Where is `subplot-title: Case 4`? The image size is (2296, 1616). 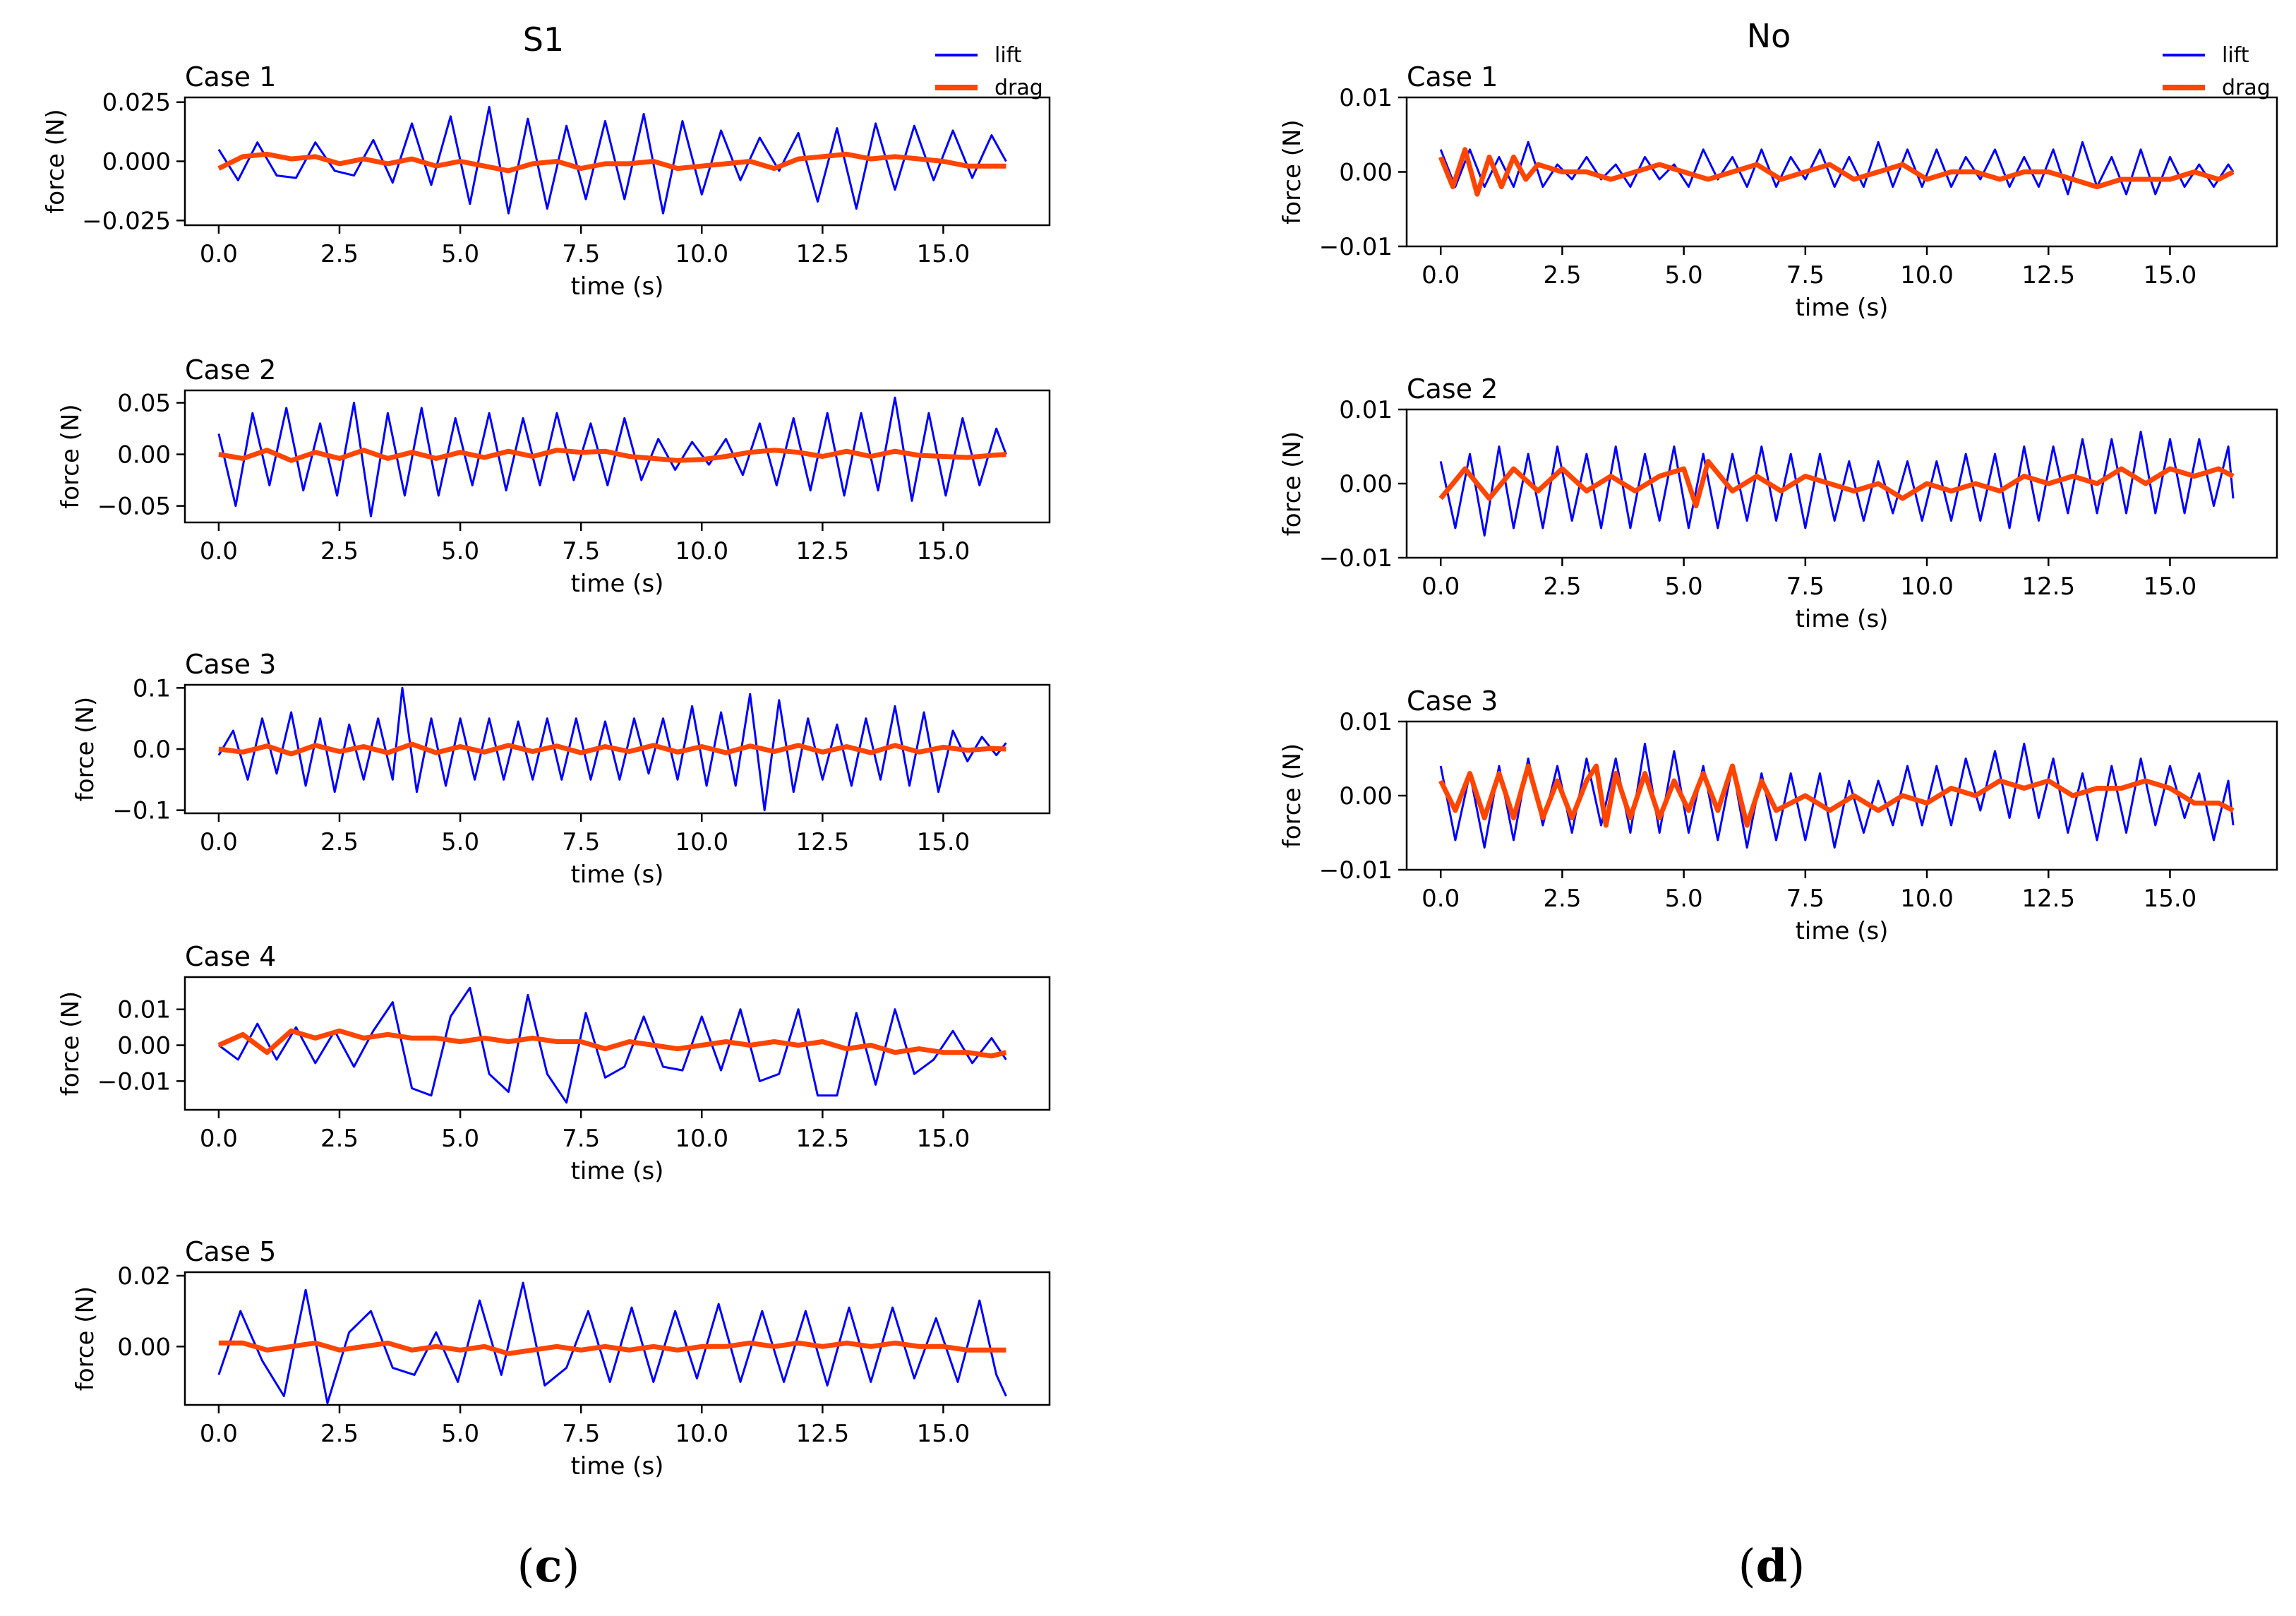
subplot-title: Case 4 is located at coordinates (230, 956).